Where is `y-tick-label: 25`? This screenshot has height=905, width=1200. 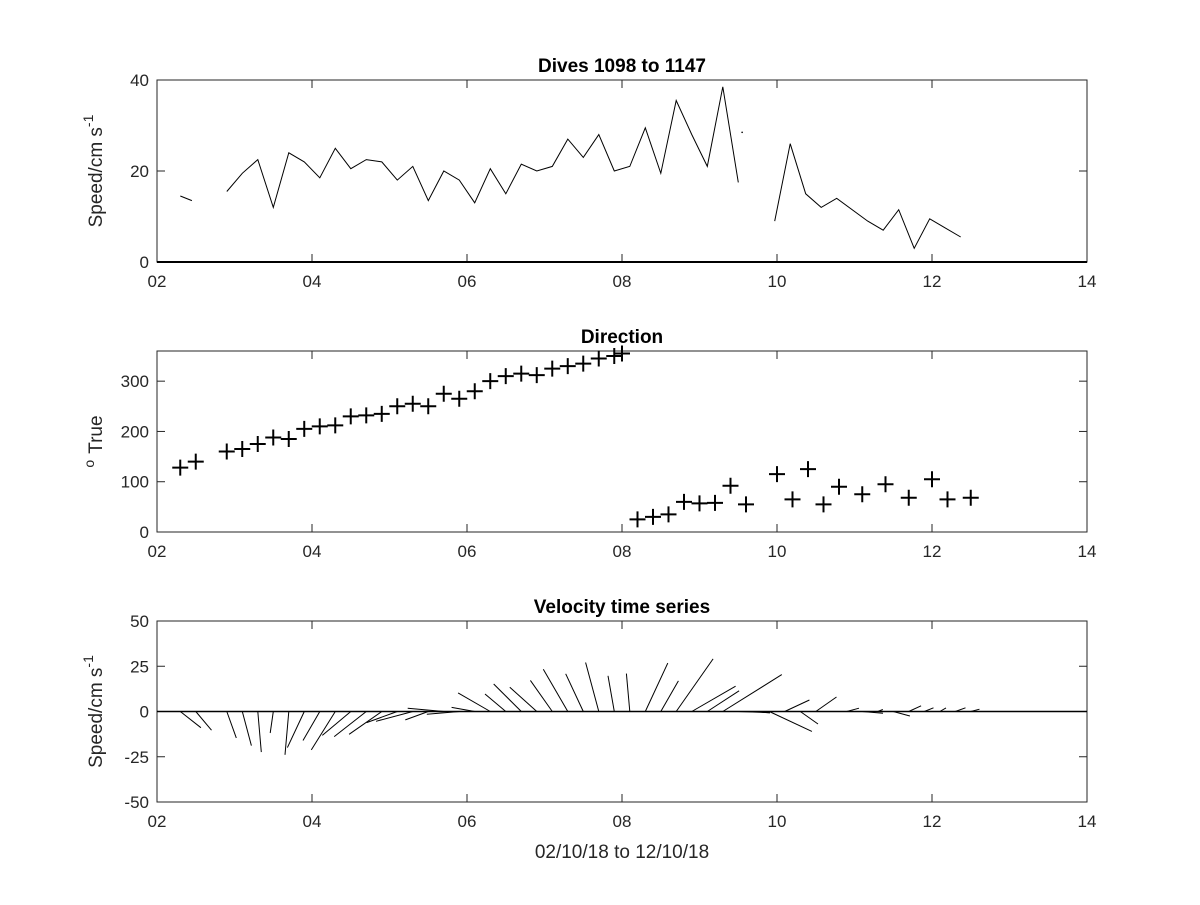
y-tick-label: 25 is located at coordinates (139, 666).